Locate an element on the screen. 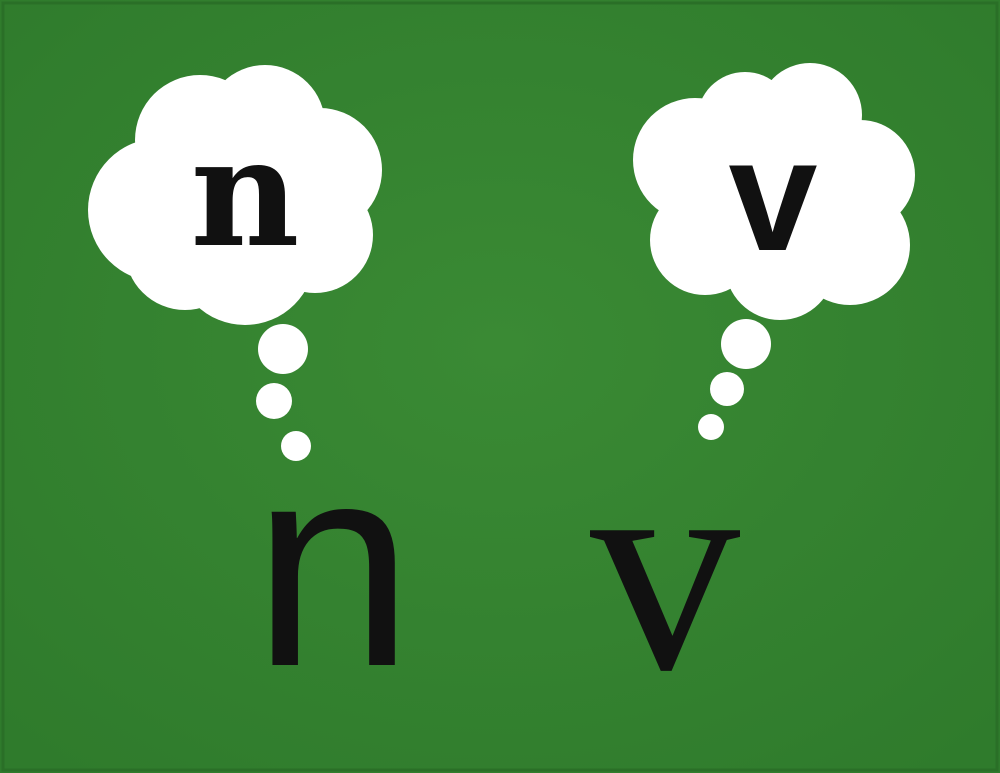 The height and width of the screenshot is (773, 1000). right-bubble-large is located at coordinates (746, 344).